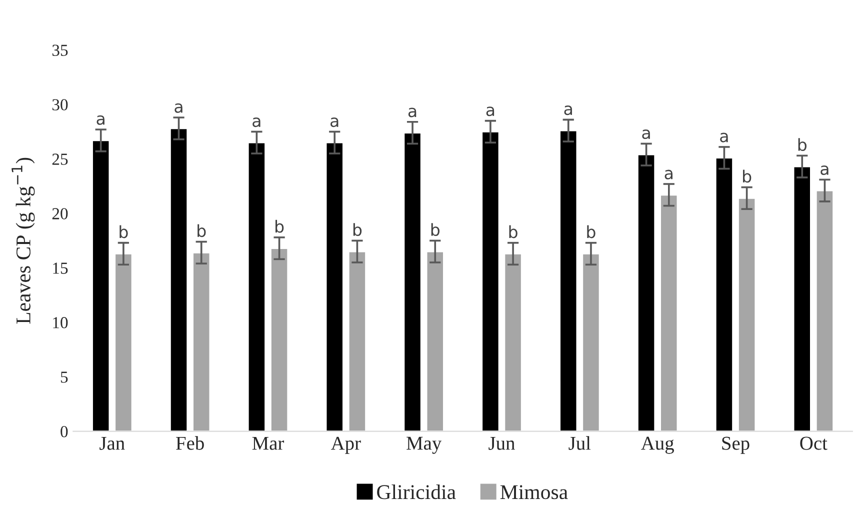  What do you see at coordinates (23, 241) in the screenshot?
I see `y-axis-title: Leaves CP (g kg$^{−1}$)` at bounding box center [23, 241].